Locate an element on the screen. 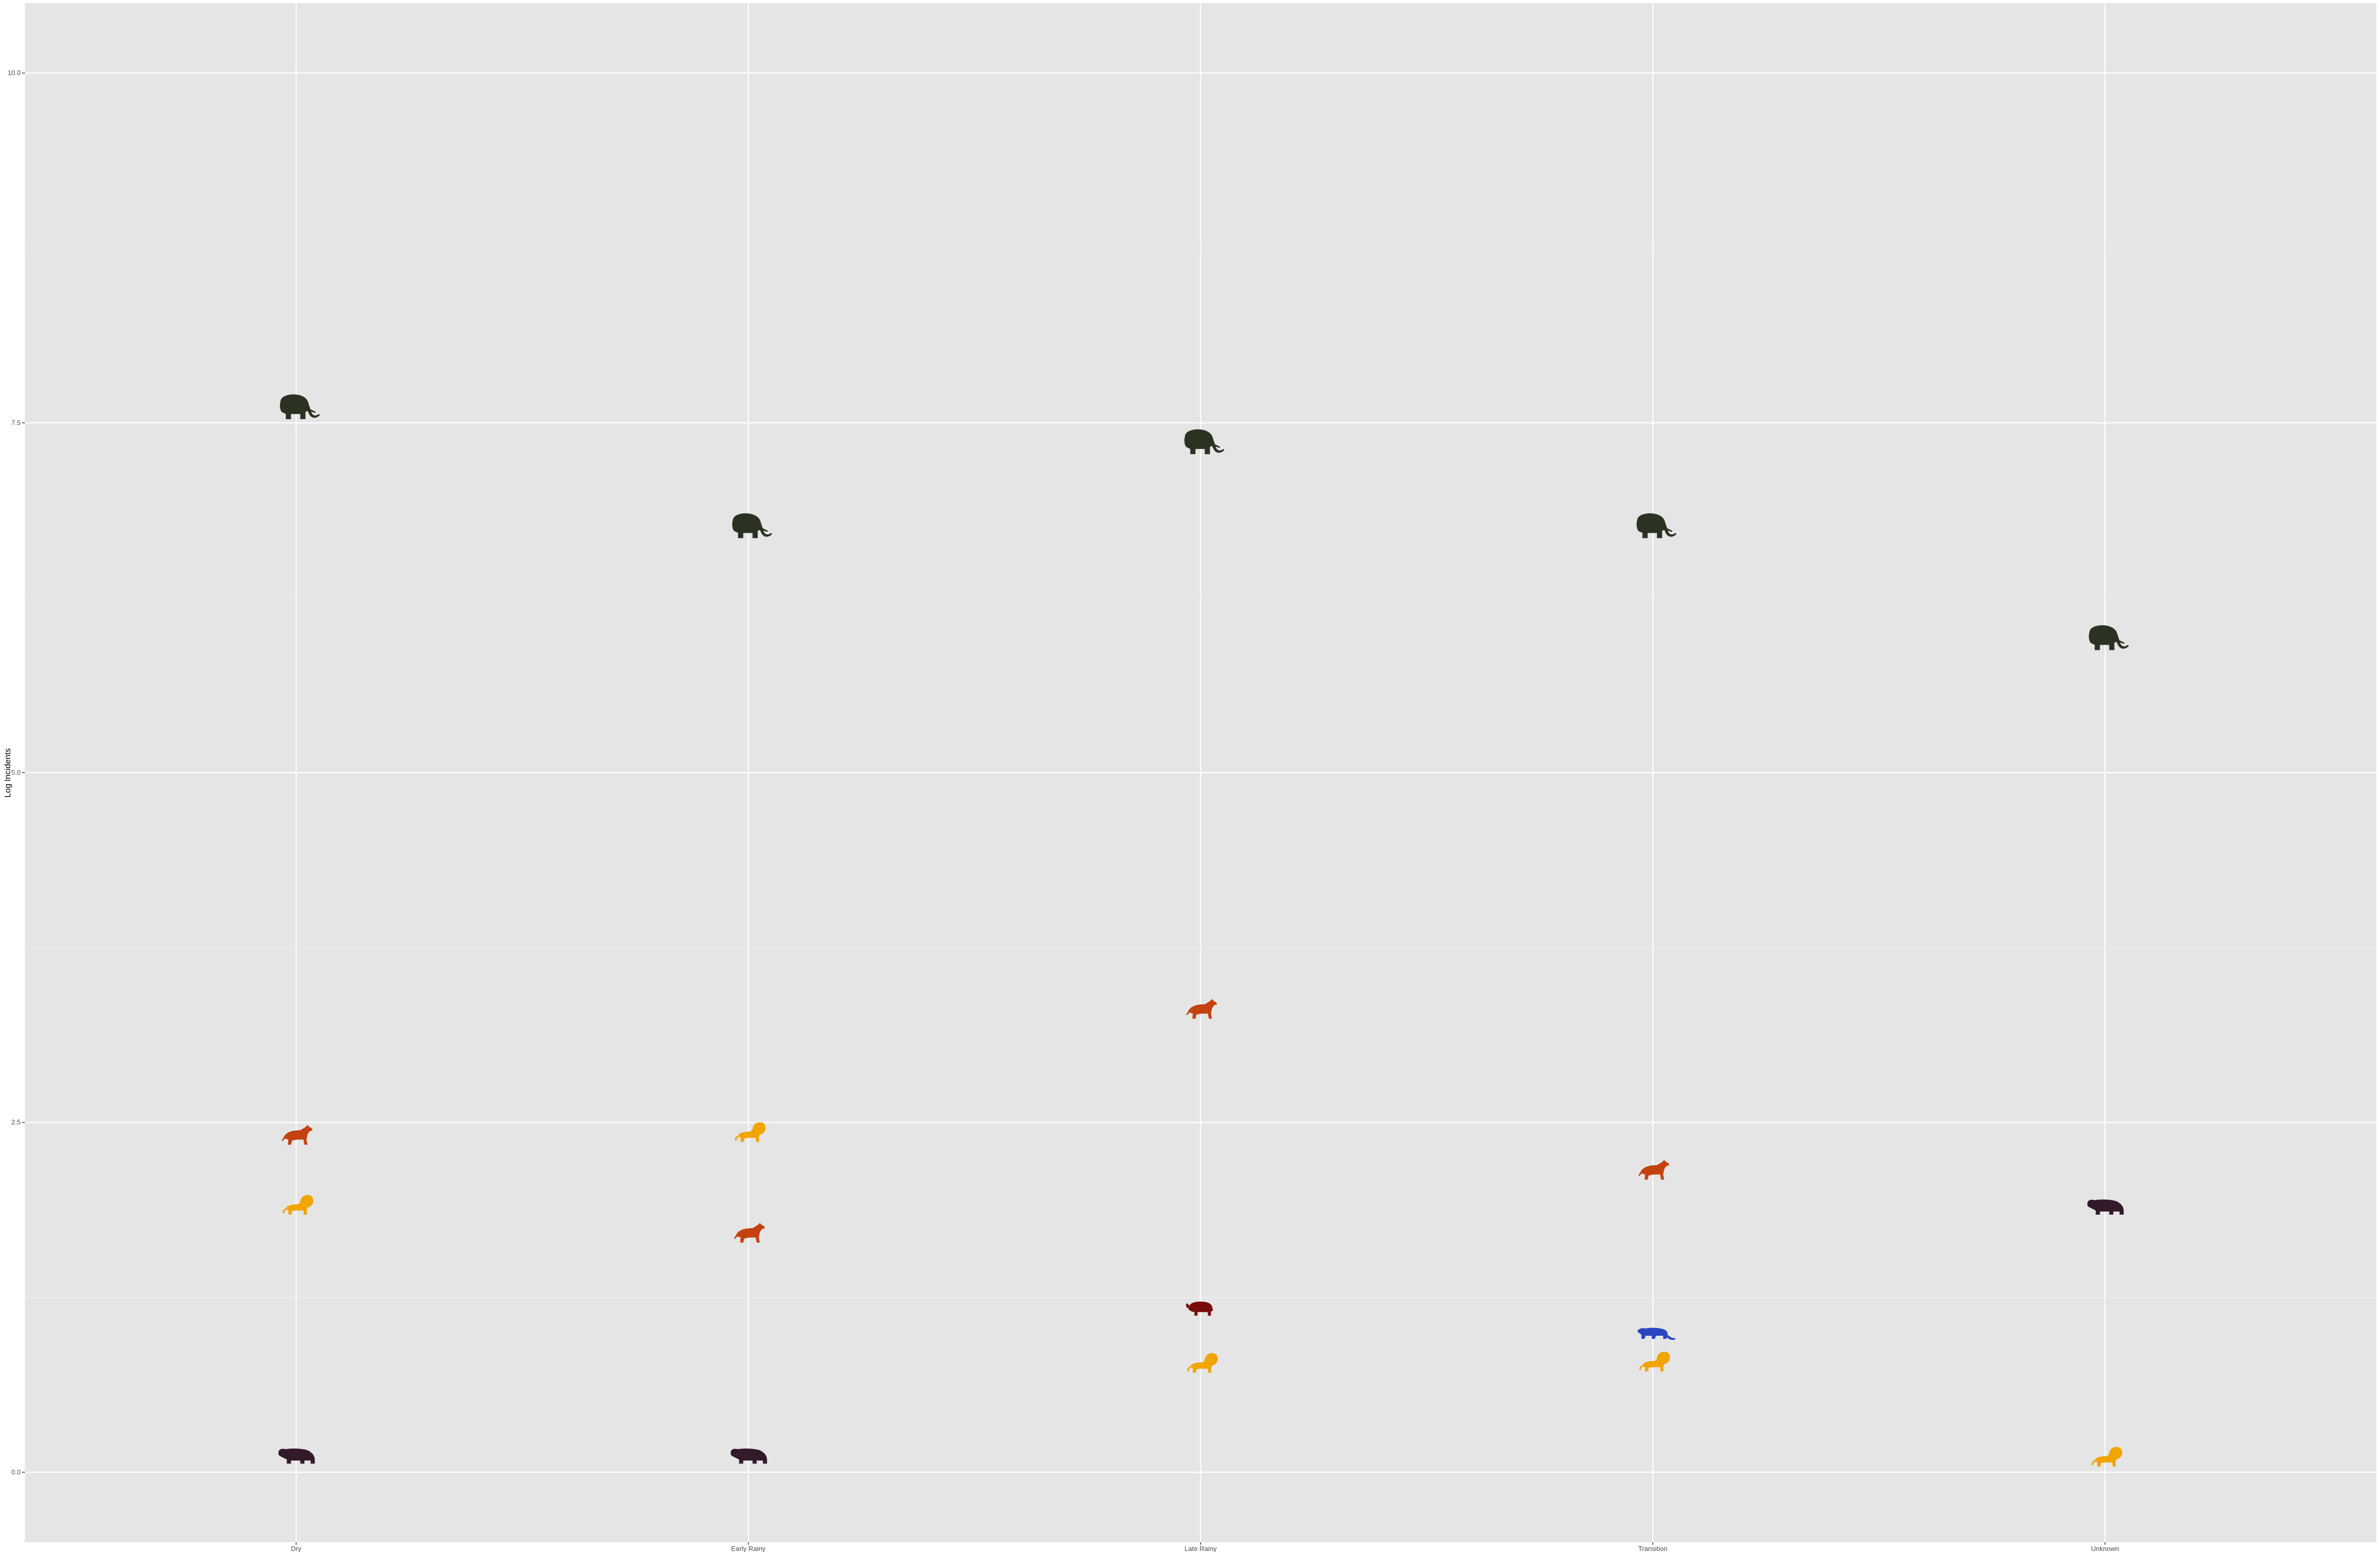 The image size is (2380, 1552). y-tick-label: 7.5 is located at coordinates (16, 422).